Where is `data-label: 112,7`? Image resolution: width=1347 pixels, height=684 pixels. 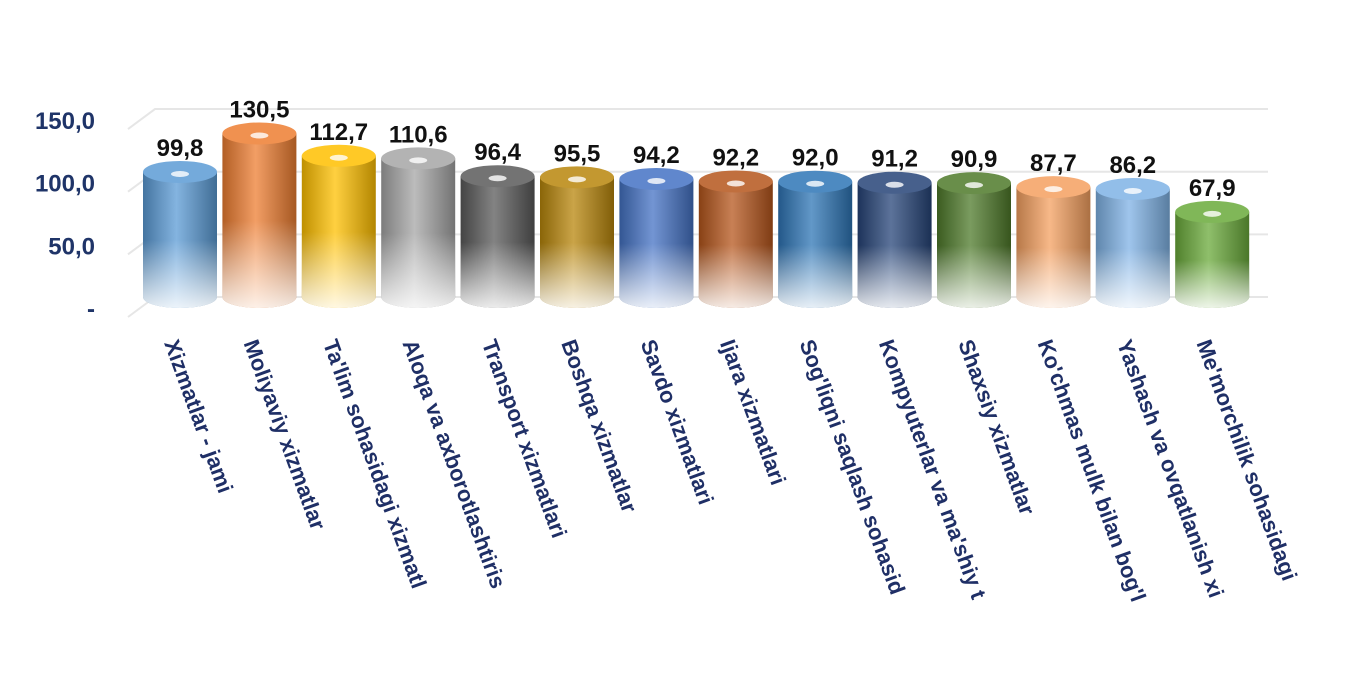 data-label: 112,7 is located at coordinates (338, 132).